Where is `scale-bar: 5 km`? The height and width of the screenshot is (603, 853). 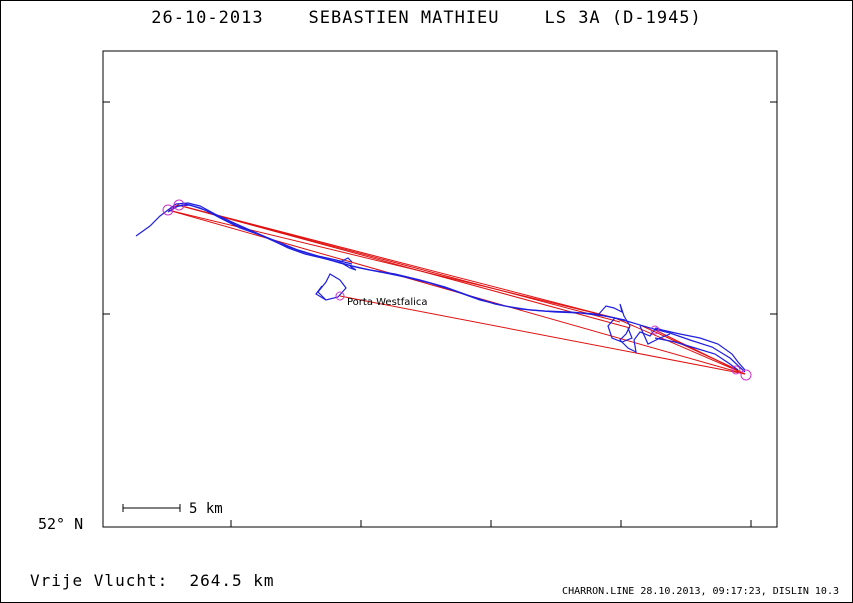
scale-bar: 5 km is located at coordinates (172, 509).